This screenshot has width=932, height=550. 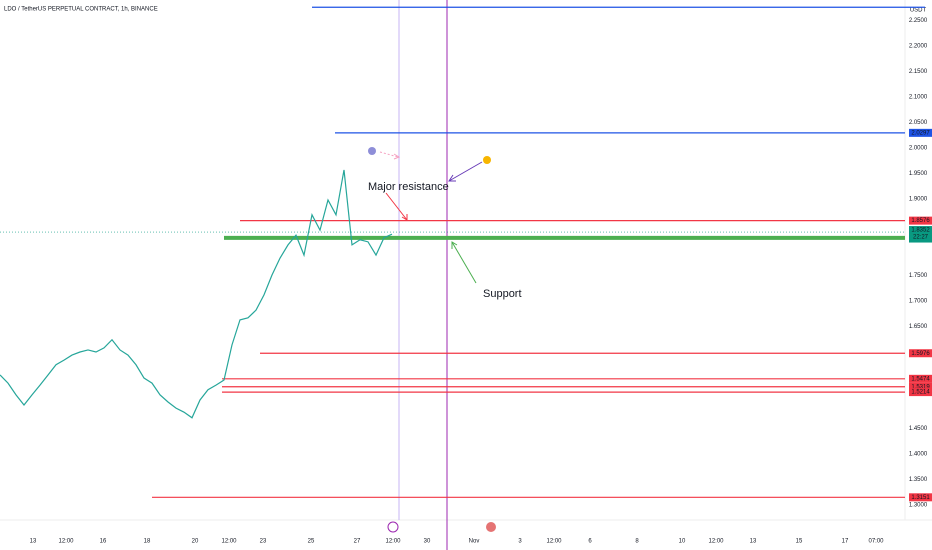 I want to click on level-label: 1.5319, so click(x=920, y=387).